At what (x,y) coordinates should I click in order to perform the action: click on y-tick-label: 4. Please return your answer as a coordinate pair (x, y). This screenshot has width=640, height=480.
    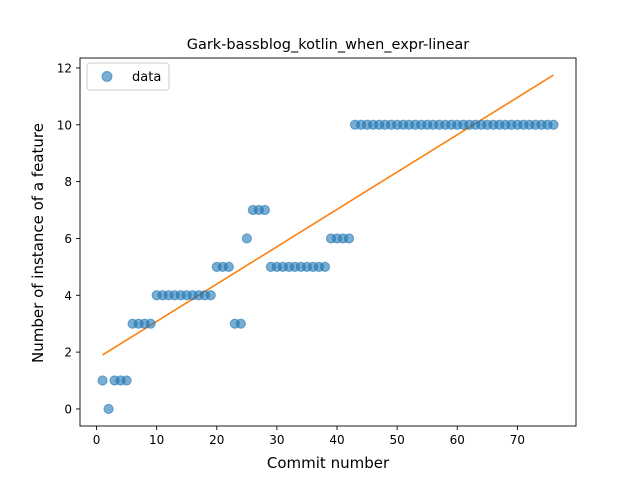
    Looking at the image, I should click on (68, 296).